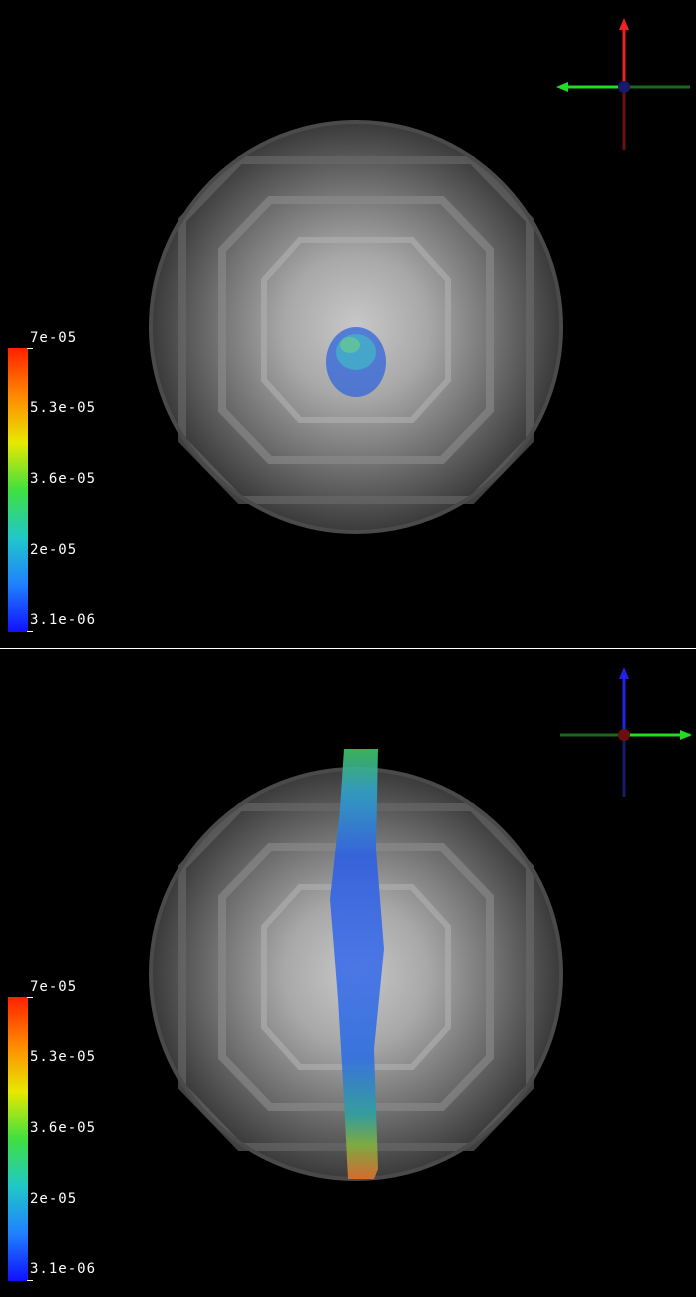  What do you see at coordinates (356, 362) in the screenshot?
I see `vector-glyph-cluster` at bounding box center [356, 362].